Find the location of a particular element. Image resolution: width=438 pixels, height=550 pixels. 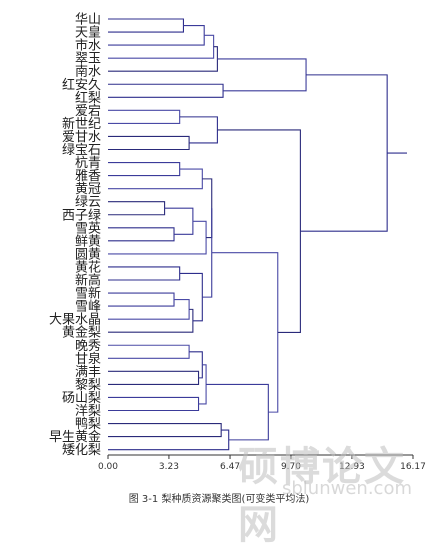

leaf-label: 南水 is located at coordinates (88, 72).